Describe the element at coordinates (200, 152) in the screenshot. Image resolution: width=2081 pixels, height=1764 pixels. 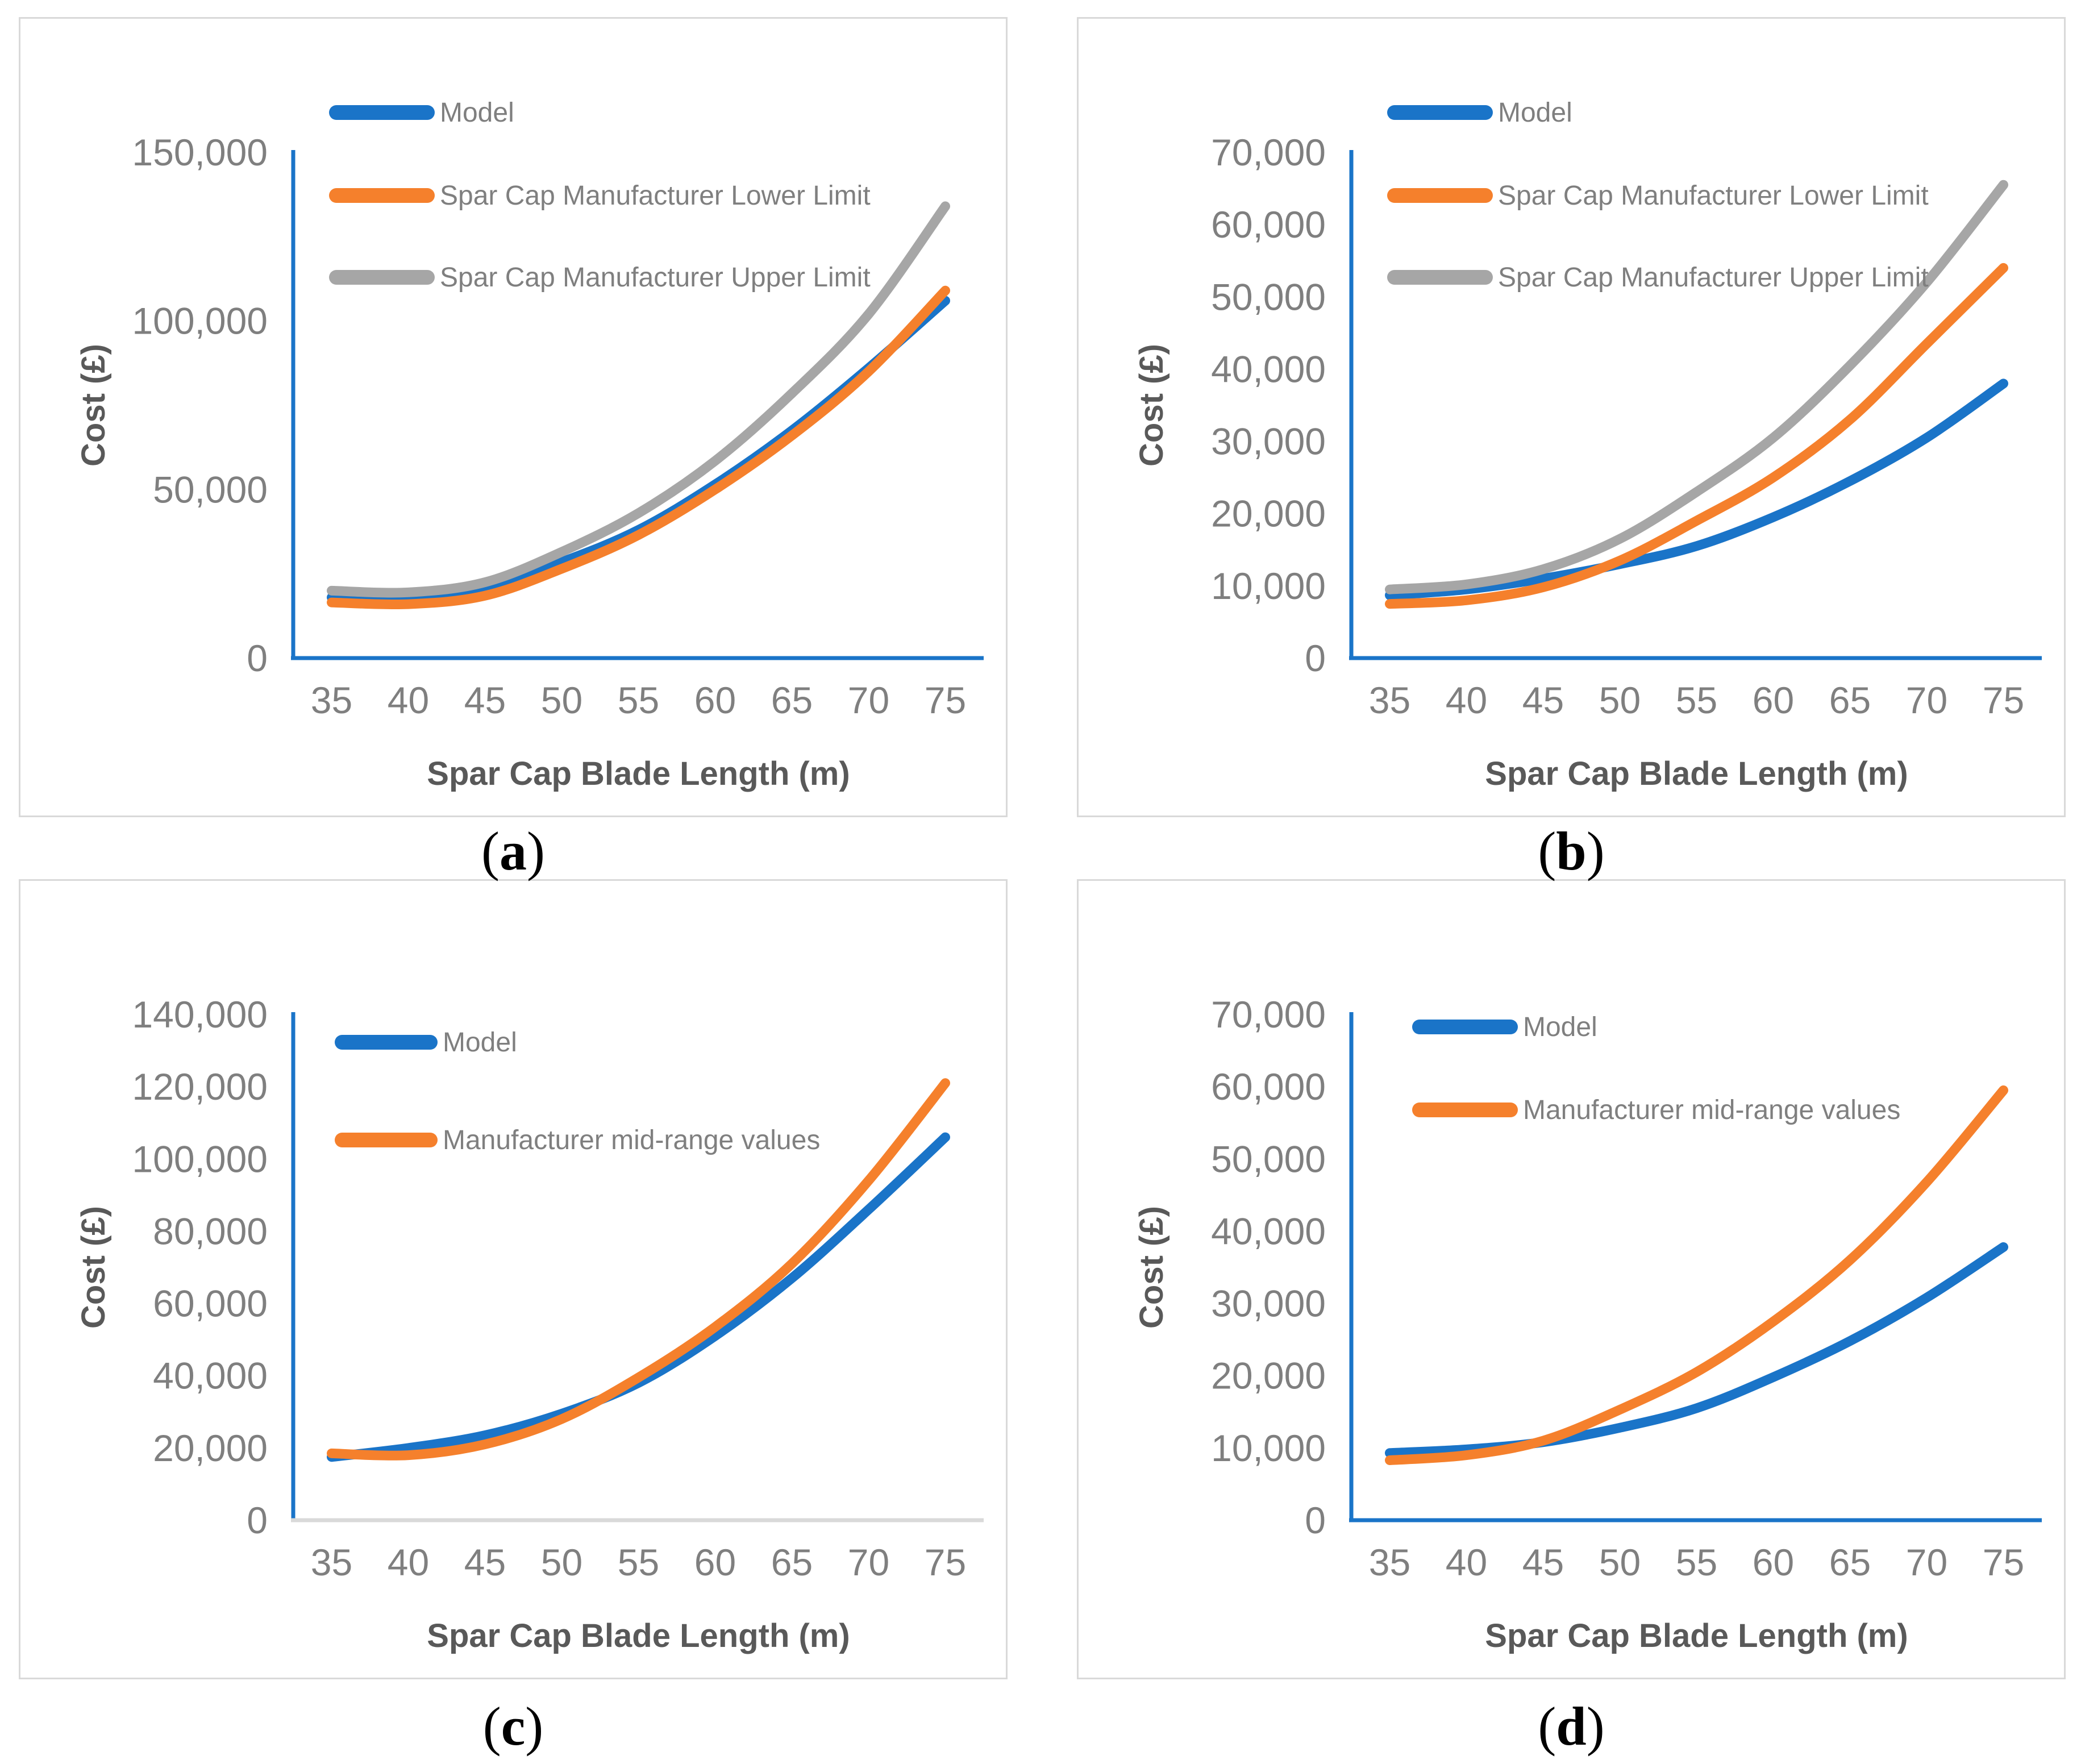
I see `y-tick-label: 150,000` at that location.